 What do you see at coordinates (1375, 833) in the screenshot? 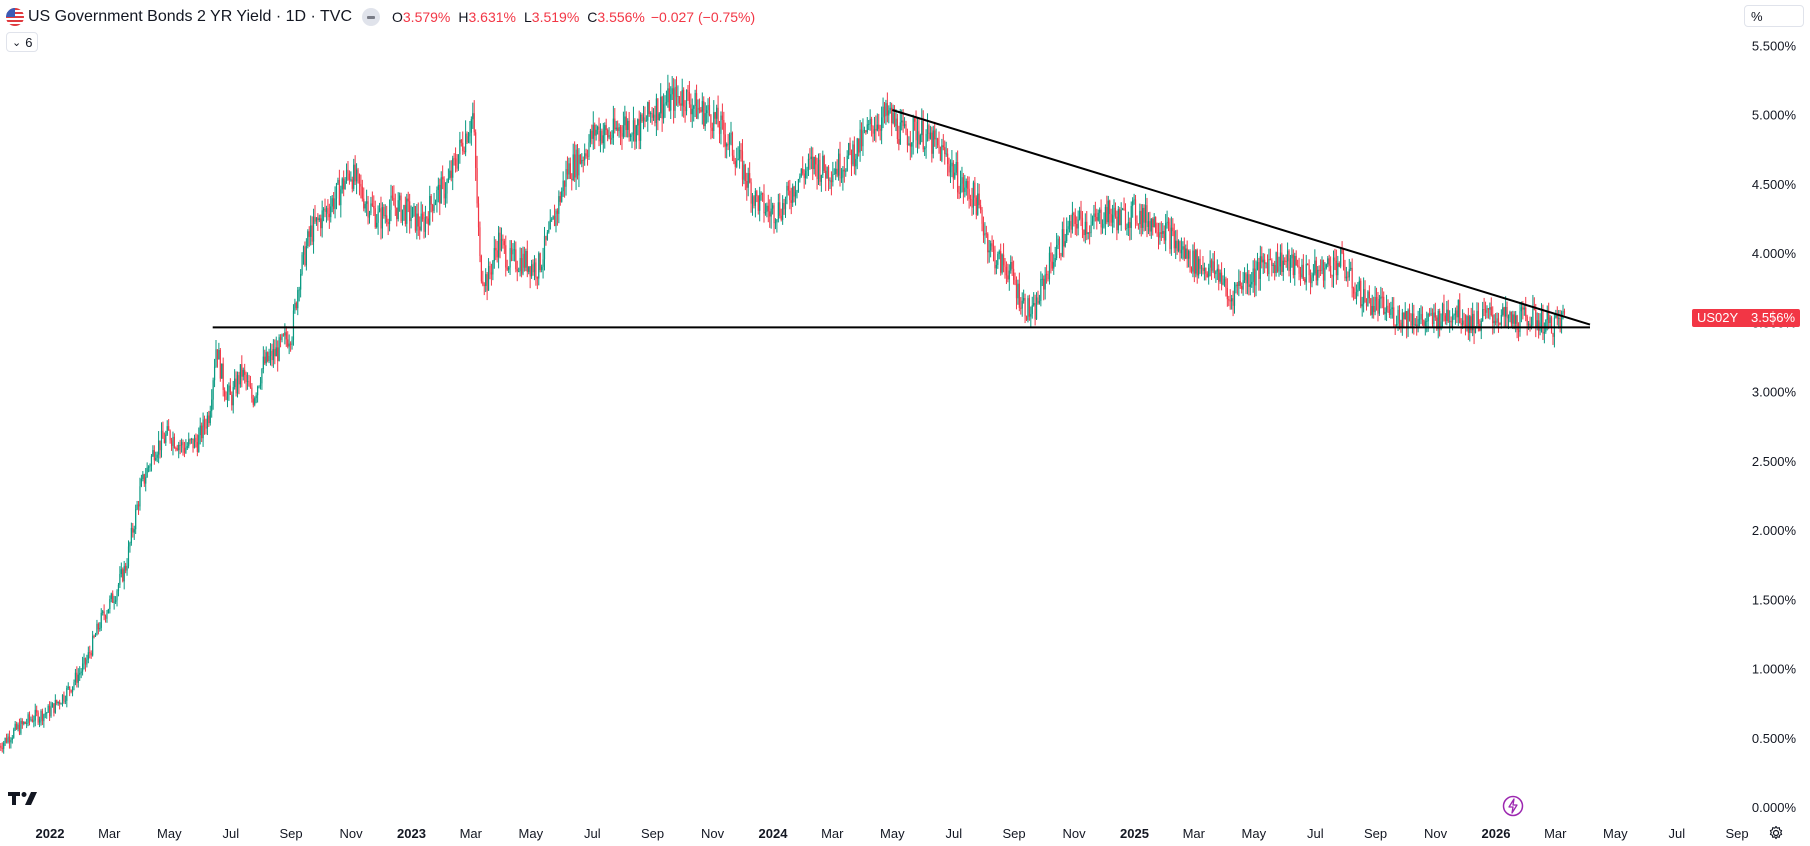
I see `time-axis-tick-label: Sep` at bounding box center [1375, 833].